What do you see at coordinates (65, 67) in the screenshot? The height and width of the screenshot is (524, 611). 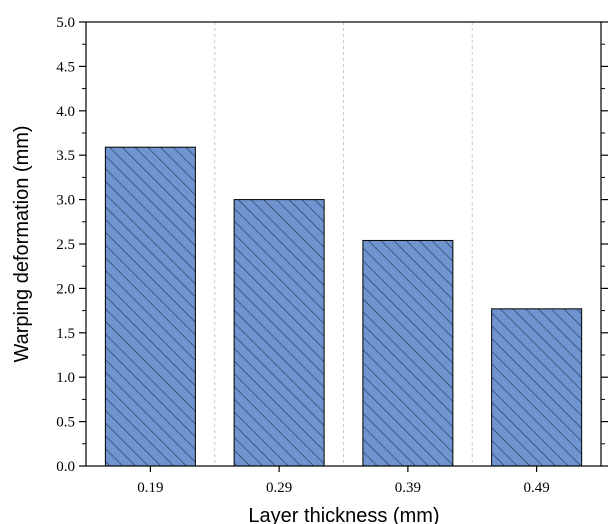 I see `y-tick-label: 4.5` at bounding box center [65, 67].